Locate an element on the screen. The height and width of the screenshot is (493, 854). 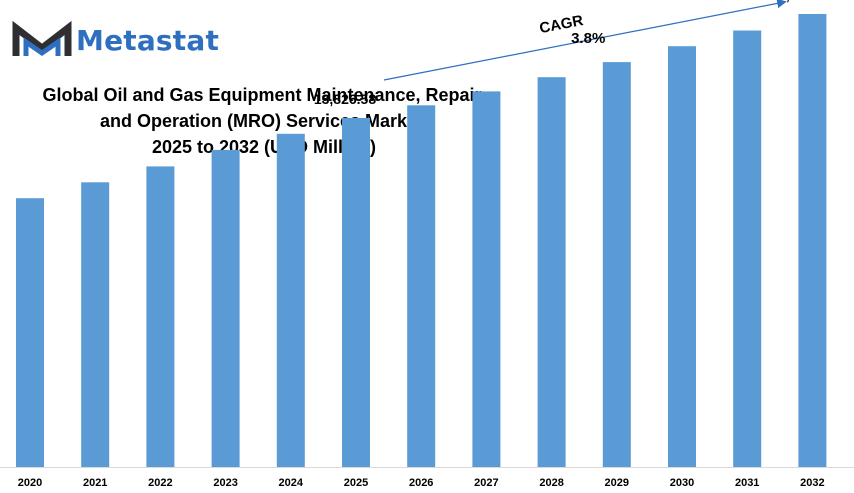
x-tick-label-2028: 2028 is located at coordinates (551, 483).